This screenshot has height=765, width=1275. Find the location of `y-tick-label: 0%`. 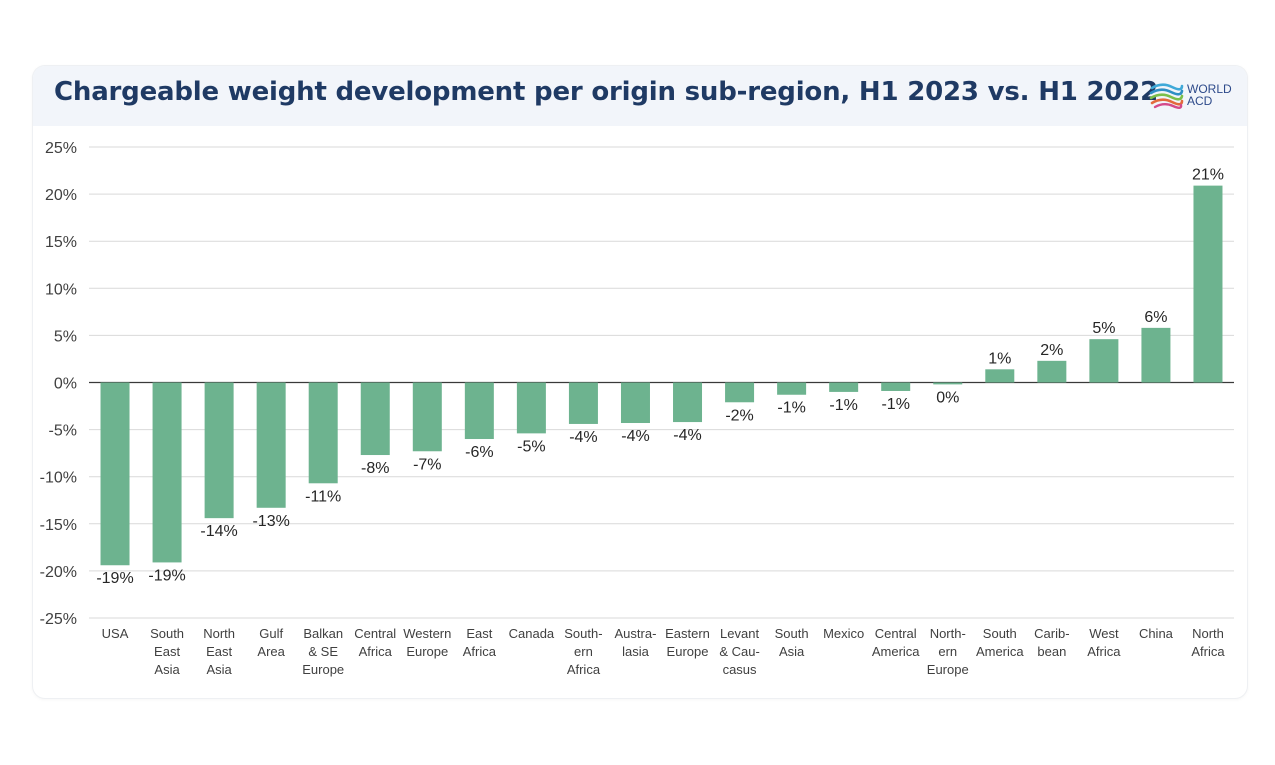

y-tick-label: 0% is located at coordinates (65, 384).